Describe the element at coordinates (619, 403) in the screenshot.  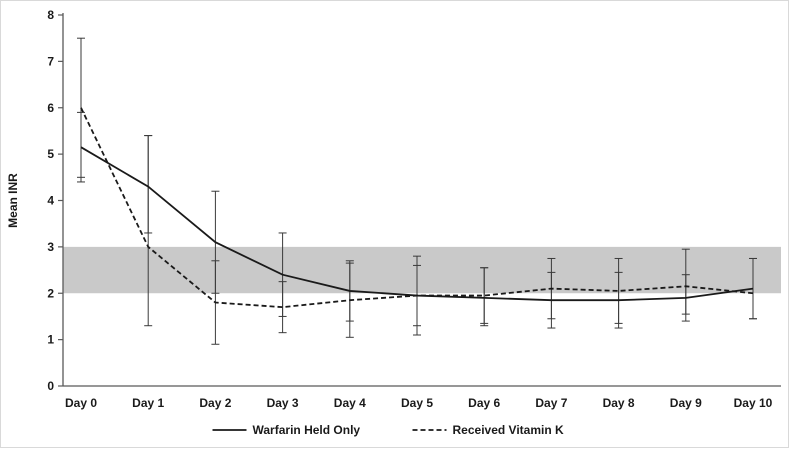
I see `x-tick-label: Day 8` at that location.